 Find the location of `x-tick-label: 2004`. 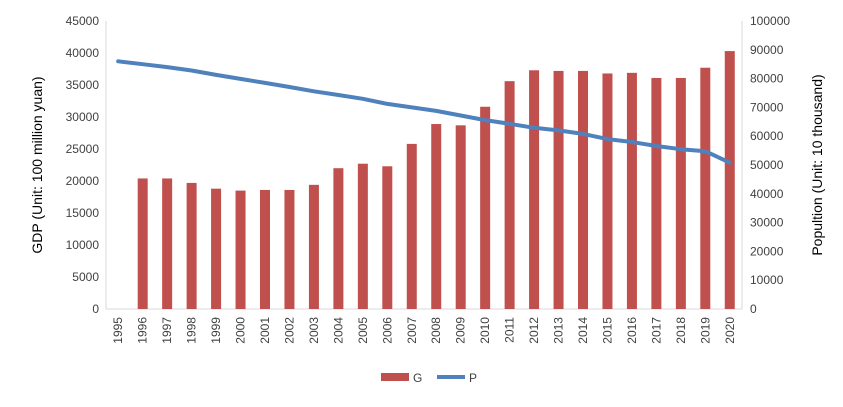

x-tick-label: 2004 is located at coordinates (338, 330).